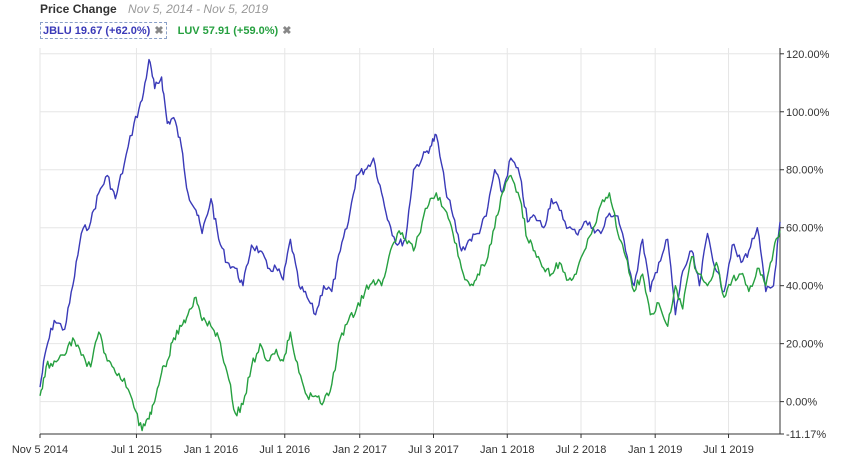 The image size is (846, 466). Describe the element at coordinates (228, 31) in the screenshot. I see `legend-label-luv: LUV 57.91 (+59.0%)` at that location.